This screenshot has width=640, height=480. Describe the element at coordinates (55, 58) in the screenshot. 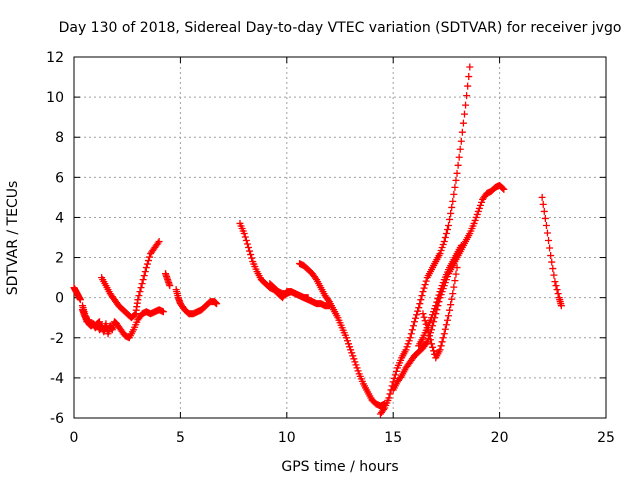

I see `y-tick-label: 12` at that location.